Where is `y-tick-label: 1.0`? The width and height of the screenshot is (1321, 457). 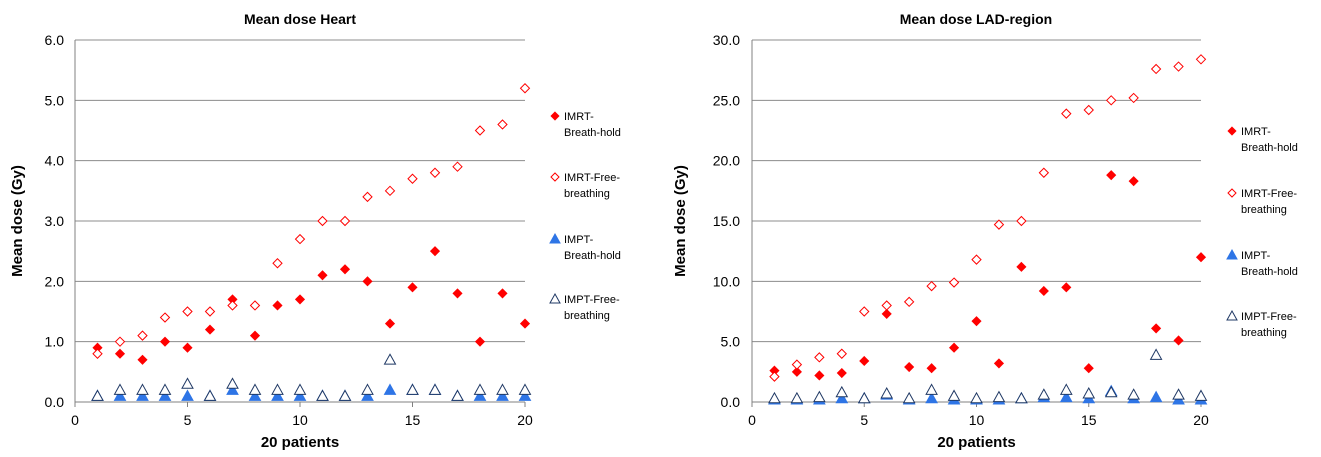 y-tick-label: 1.0 is located at coordinates (55, 342).